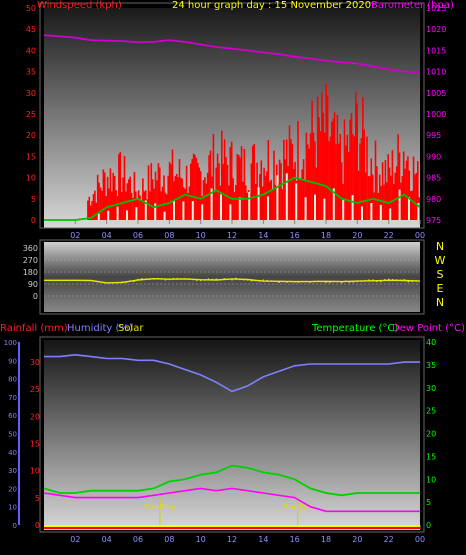 The height and width of the screenshot is (555, 466). What do you see at coordinates (100, 328) in the screenshot?
I see `humidity-axis-title: Humidity (%)` at bounding box center [100, 328].